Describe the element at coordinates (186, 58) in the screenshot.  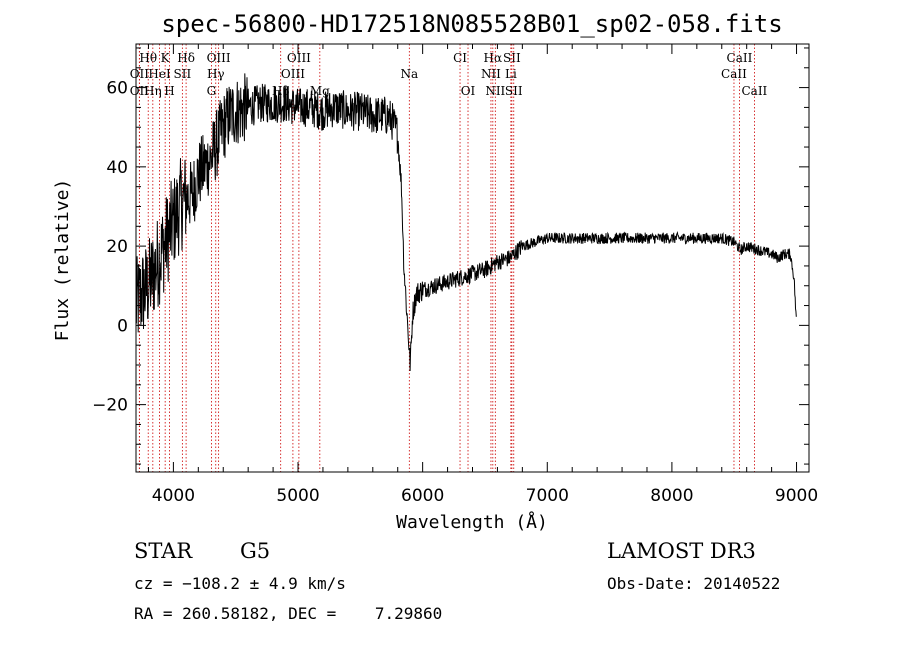
I see `line-marker-label: Hδ` at that location.